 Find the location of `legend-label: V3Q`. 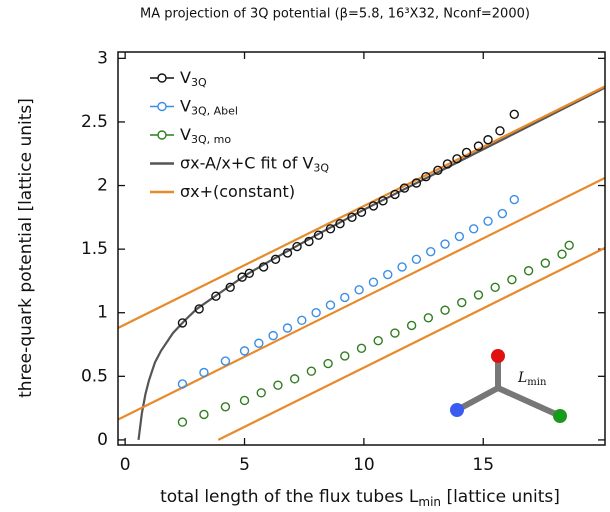

legend-label: V3Q is located at coordinates (193, 79).